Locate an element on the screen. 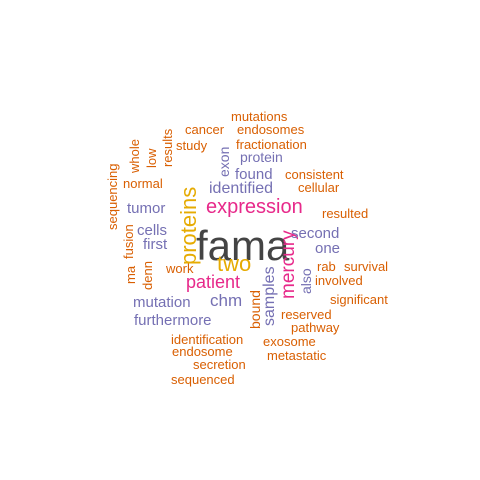 The height and width of the screenshot is (480, 480). word-normal: normal is located at coordinates (143, 183).